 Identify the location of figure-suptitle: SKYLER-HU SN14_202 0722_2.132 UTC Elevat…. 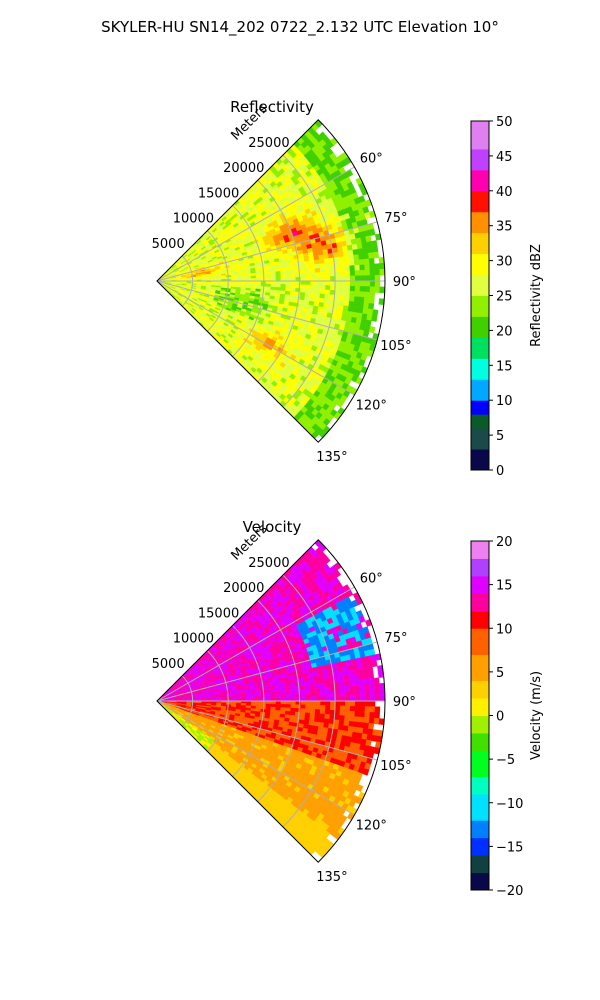
(300, 27).